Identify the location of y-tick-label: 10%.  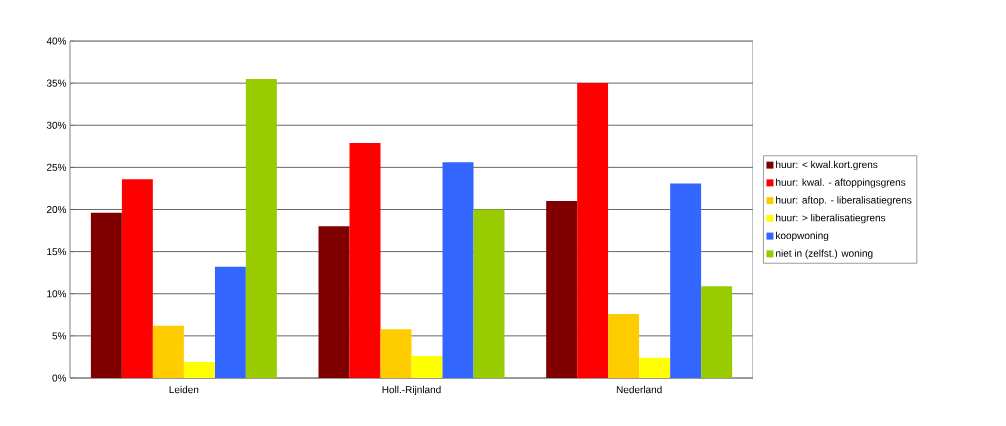
(57, 294).